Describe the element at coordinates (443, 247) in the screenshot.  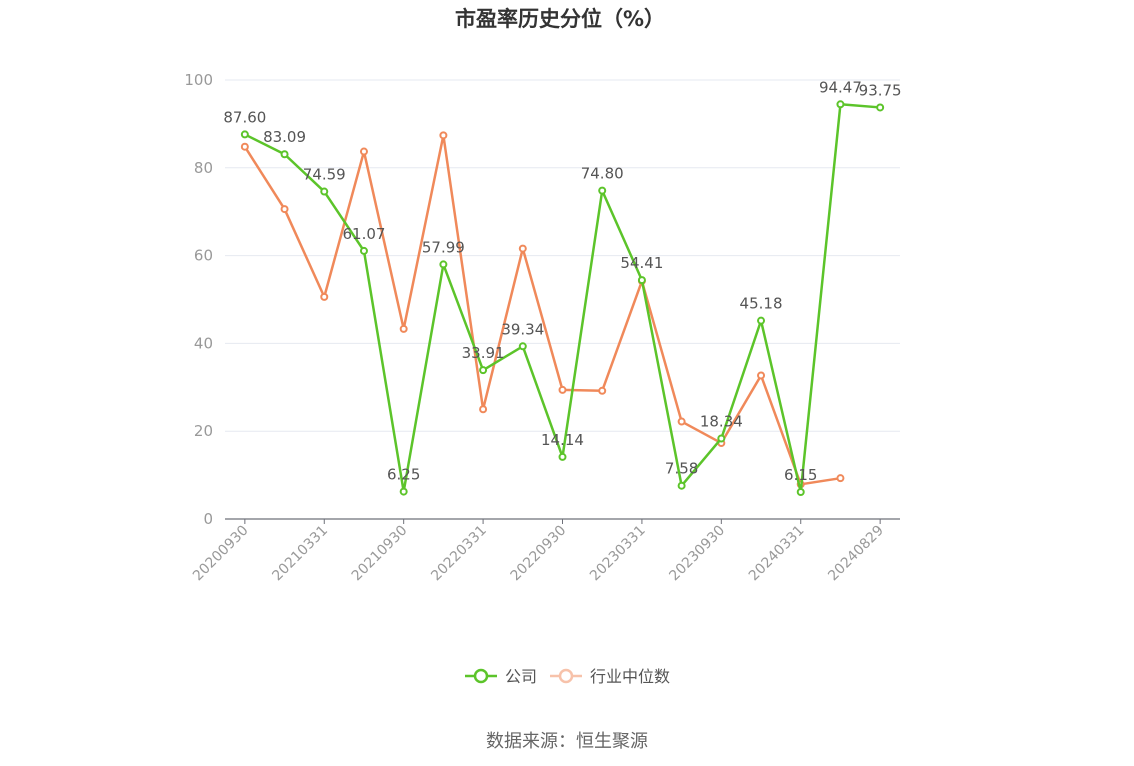
I see `data-label-20211231: 57.99` at that location.